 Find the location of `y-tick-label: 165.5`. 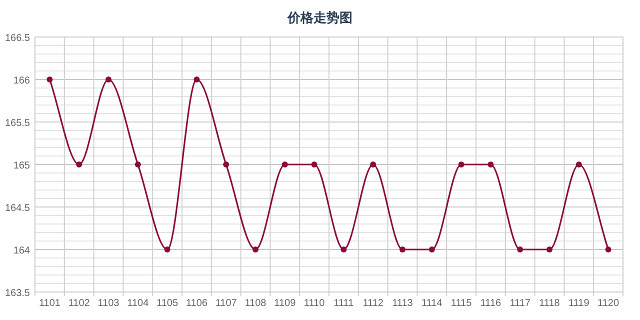

y-tick-label: 165.5 is located at coordinates (17, 123).